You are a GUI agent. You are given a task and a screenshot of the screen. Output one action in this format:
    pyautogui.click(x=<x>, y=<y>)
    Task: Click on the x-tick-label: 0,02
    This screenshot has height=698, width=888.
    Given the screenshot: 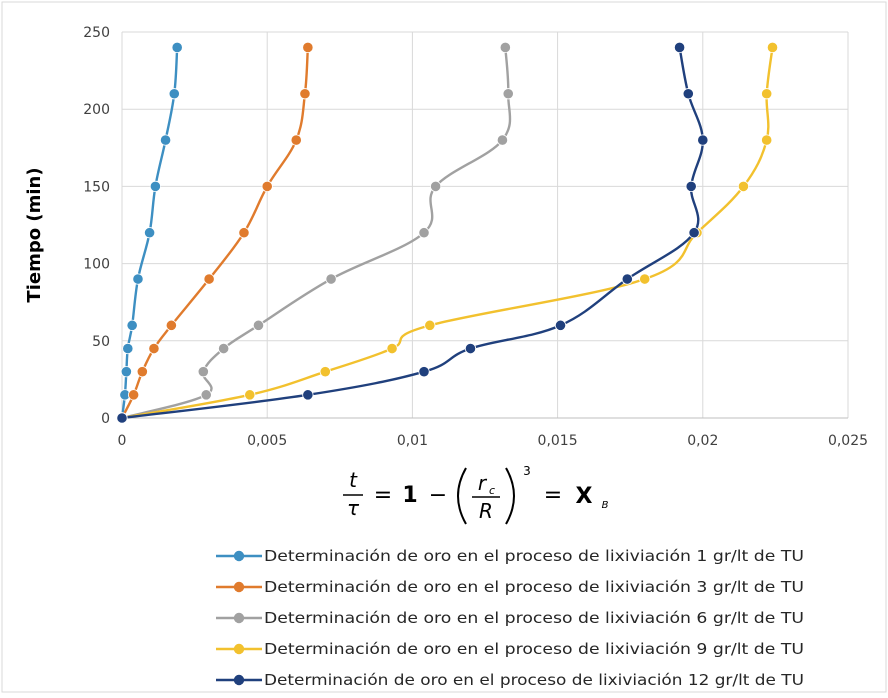 What is the action you would take?
    pyautogui.click(x=702, y=441)
    